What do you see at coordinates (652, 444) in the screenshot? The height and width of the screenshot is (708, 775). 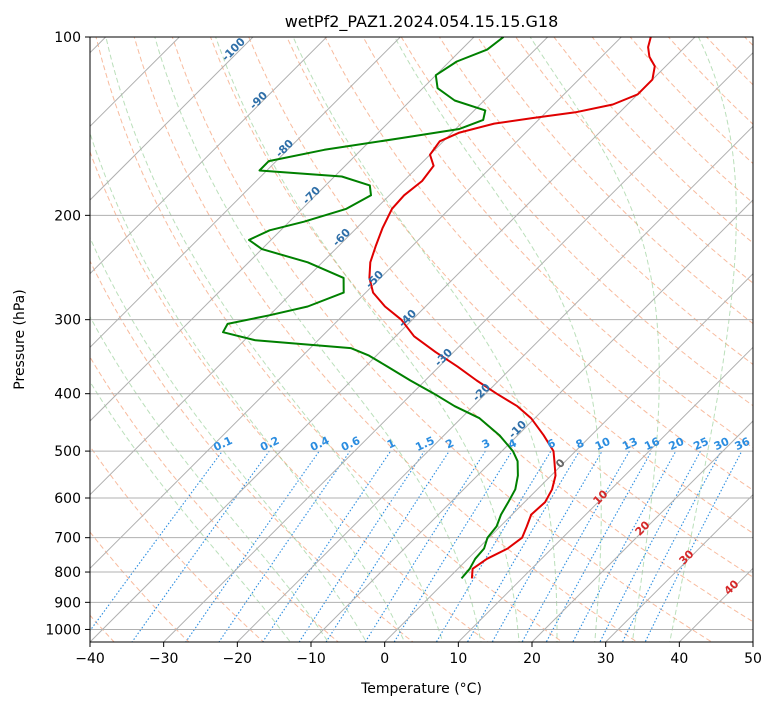 I see `mixing-ratio-label: 16` at bounding box center [652, 444].